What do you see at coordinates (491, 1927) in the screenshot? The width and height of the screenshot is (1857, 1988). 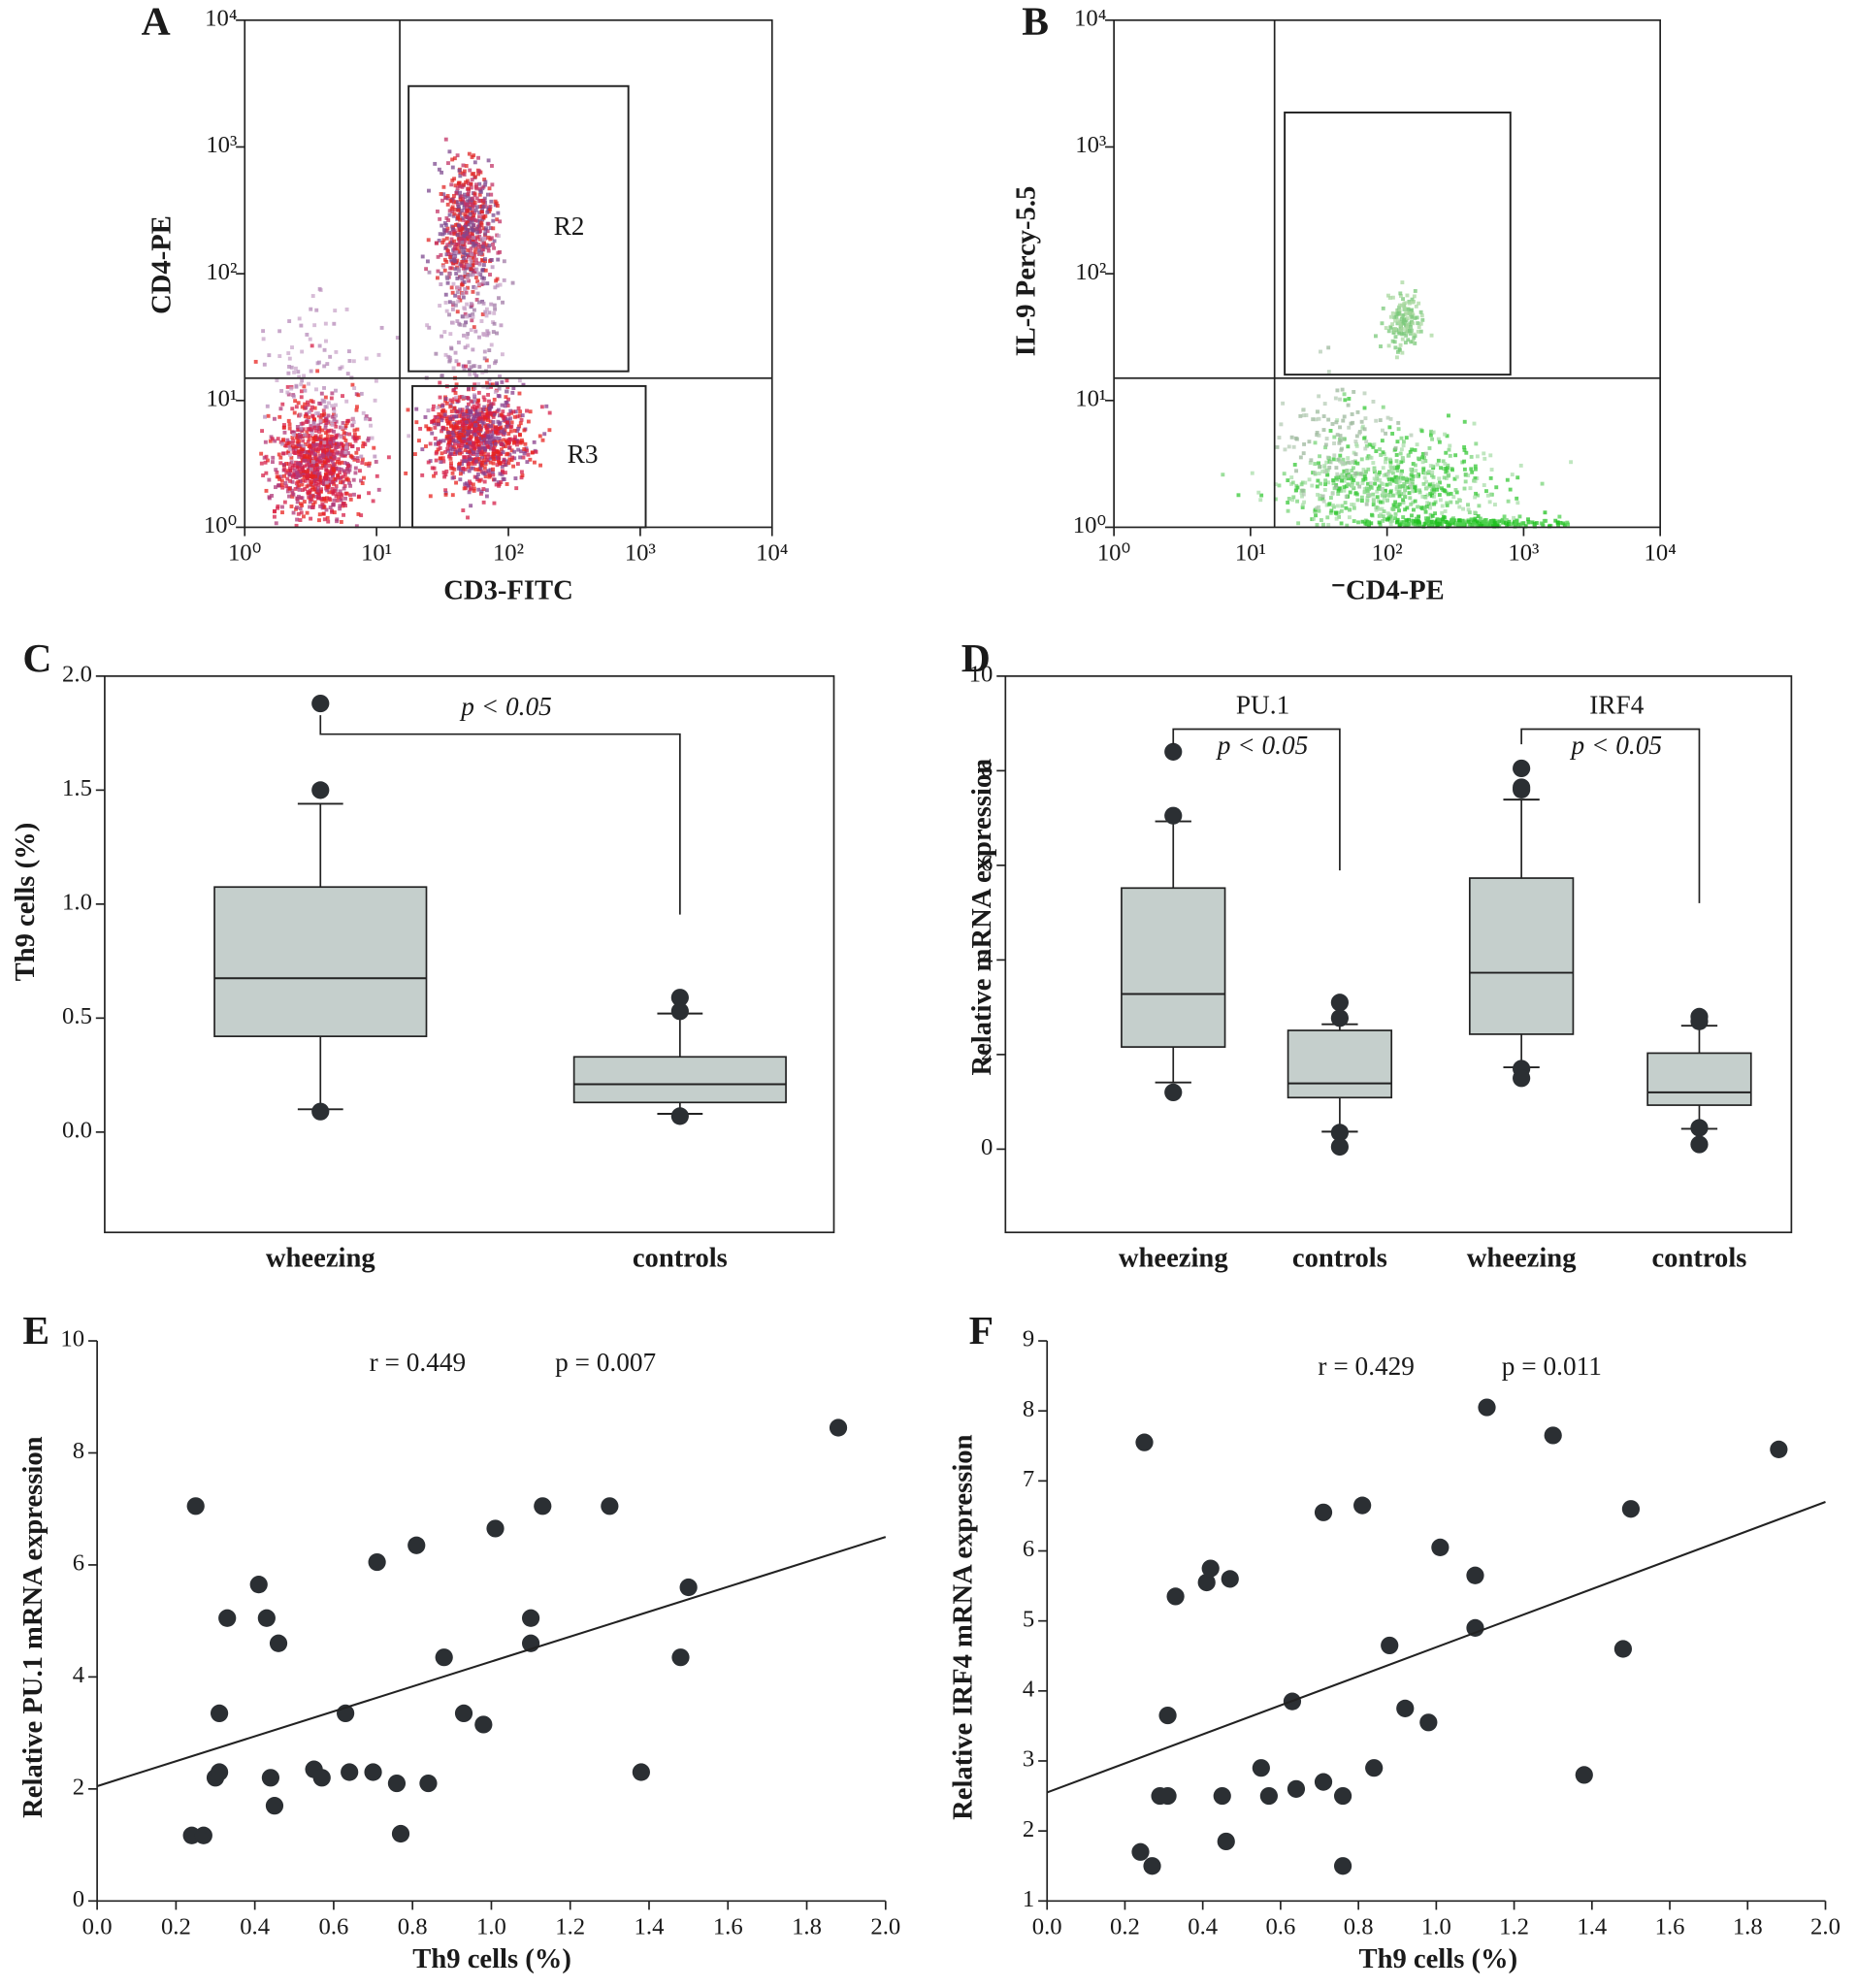 I see `x-tick-label: 1.0` at bounding box center [491, 1927].